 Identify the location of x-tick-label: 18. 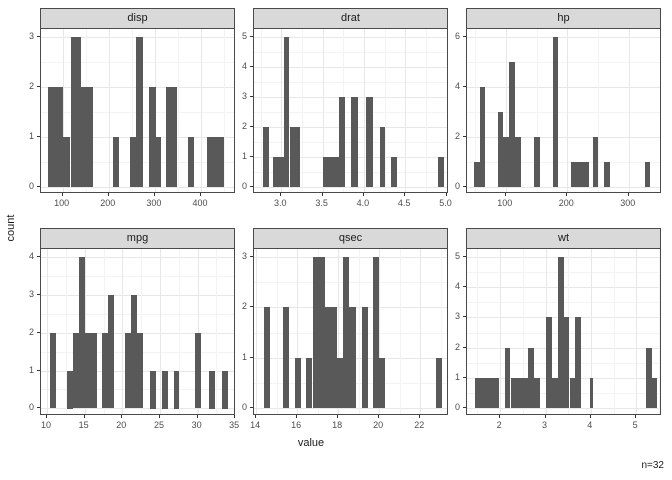
(337, 425).